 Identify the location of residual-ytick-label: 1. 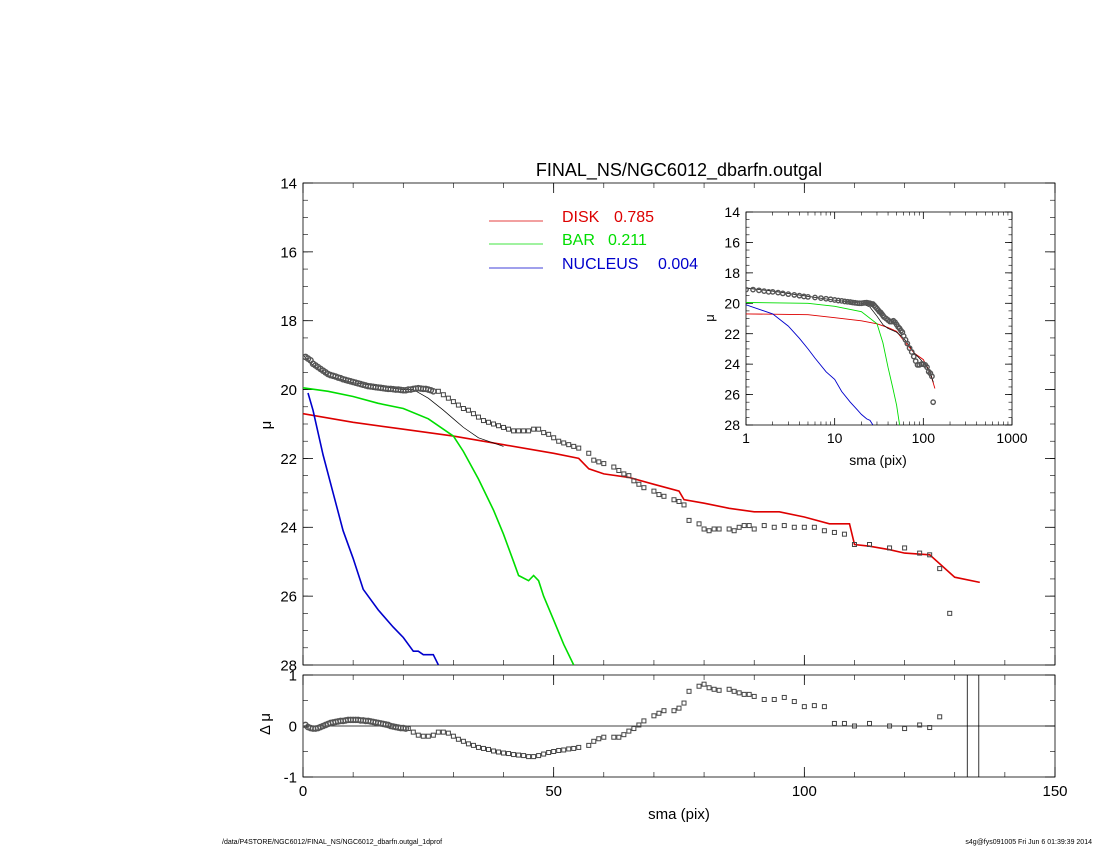
(293, 675).